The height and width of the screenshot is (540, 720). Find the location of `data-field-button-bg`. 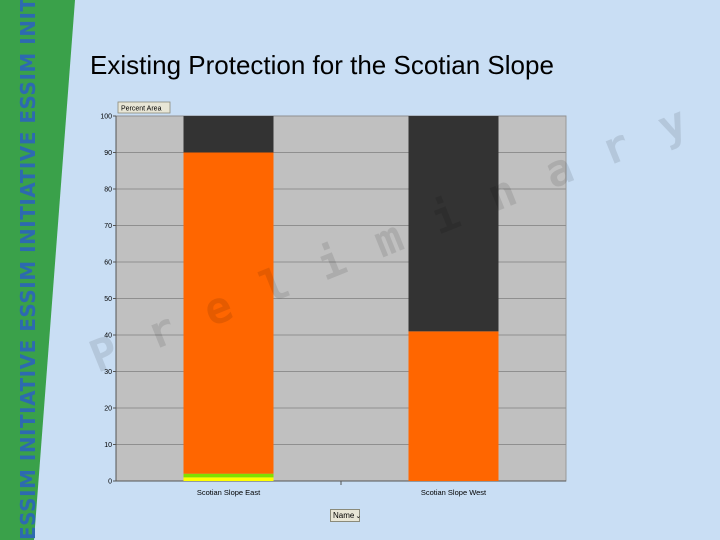

data-field-button-bg is located at coordinates (144, 107).